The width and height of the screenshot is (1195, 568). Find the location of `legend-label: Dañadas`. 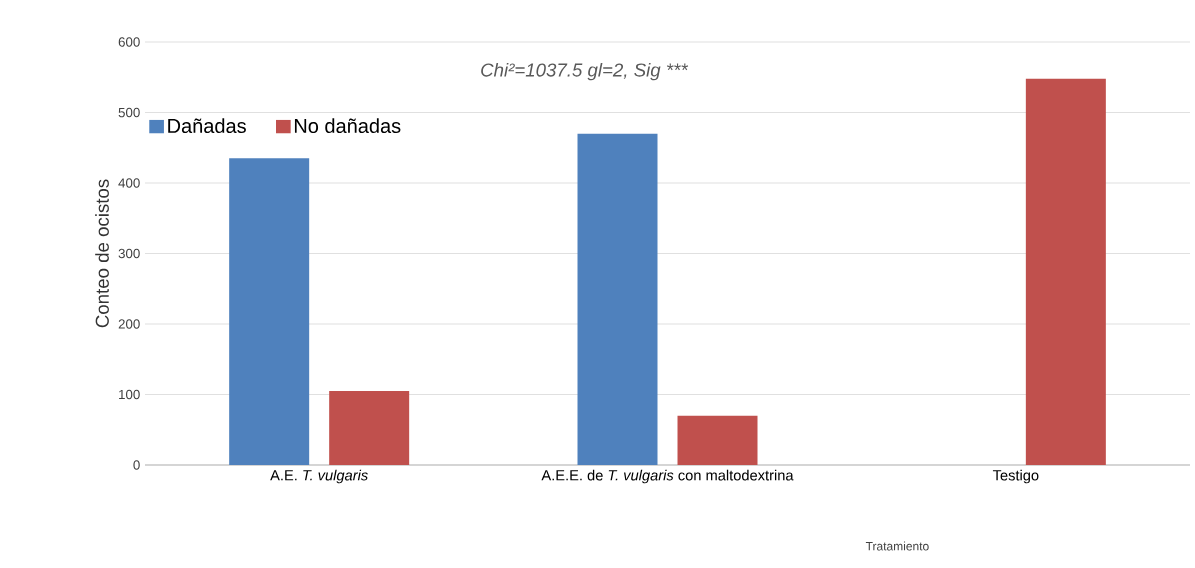

legend-label: Dañadas is located at coordinates (207, 126).